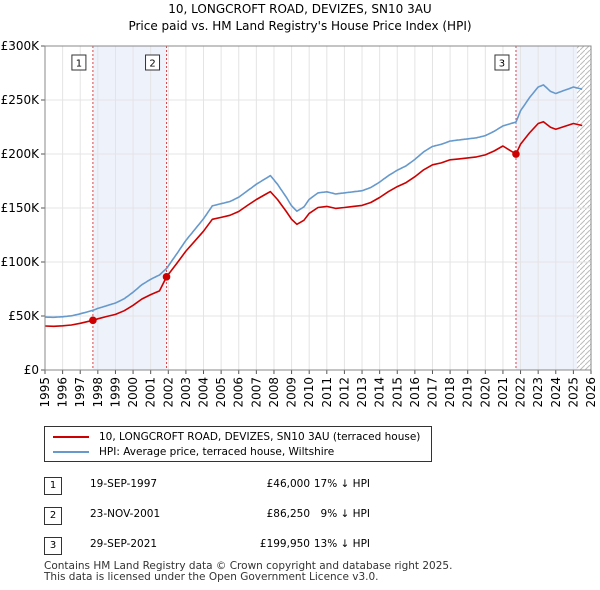  Describe the element at coordinates (397, 392) in the screenshot. I see `x-tick-label: 2015` at that location.